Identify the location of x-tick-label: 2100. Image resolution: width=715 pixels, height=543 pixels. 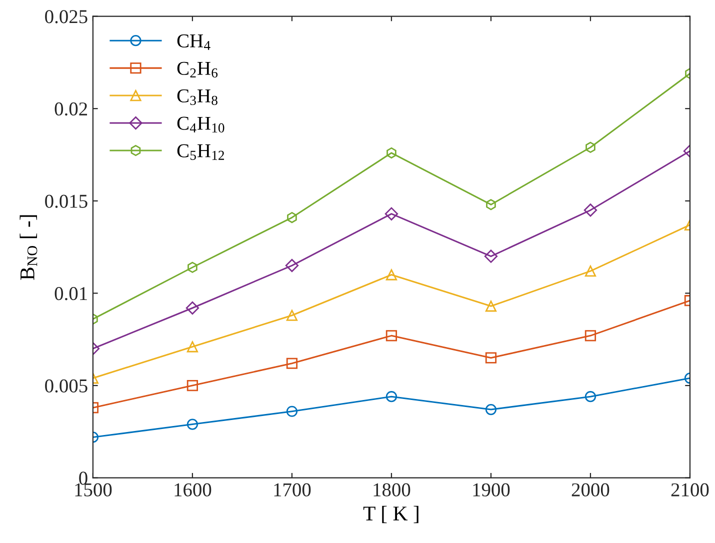
(690, 489).